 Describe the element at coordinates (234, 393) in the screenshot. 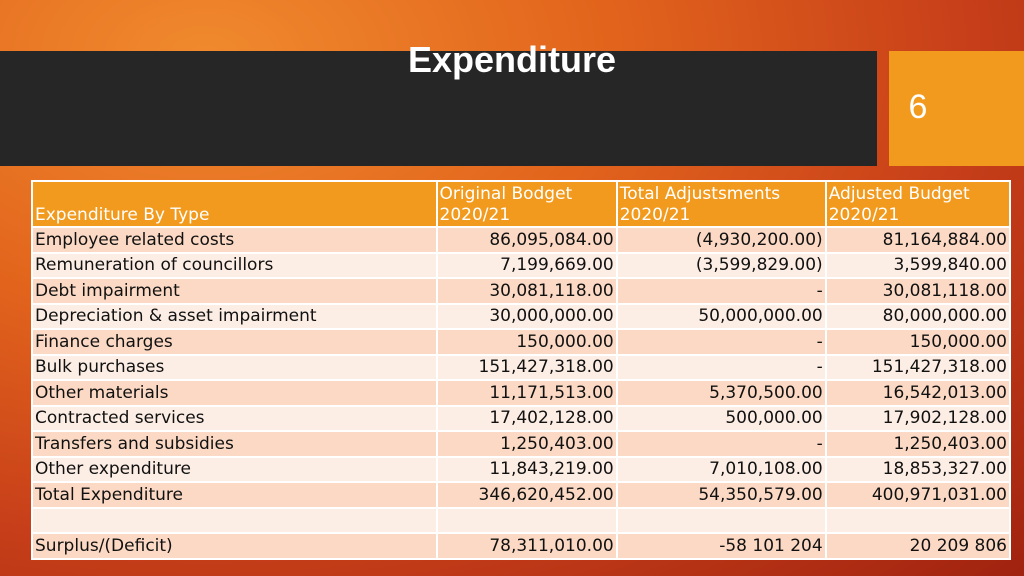

I see `cell-expenditure-type: Other materials` at that location.